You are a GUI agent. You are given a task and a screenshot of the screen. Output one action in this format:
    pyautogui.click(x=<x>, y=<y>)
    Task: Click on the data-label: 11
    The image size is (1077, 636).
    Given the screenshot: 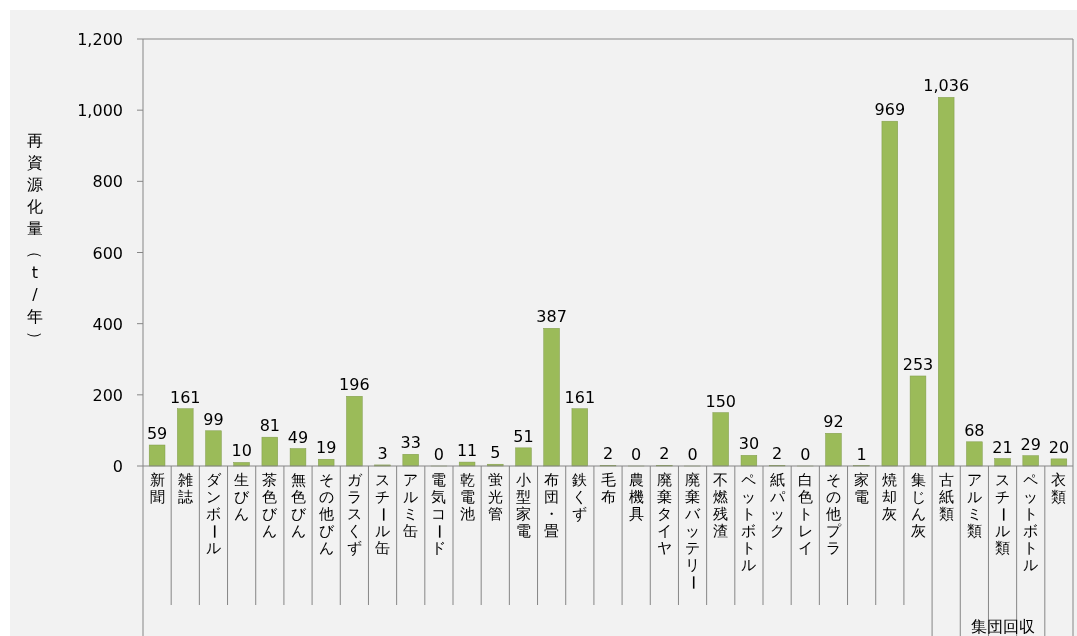 What is the action you would take?
    pyautogui.click(x=467, y=451)
    